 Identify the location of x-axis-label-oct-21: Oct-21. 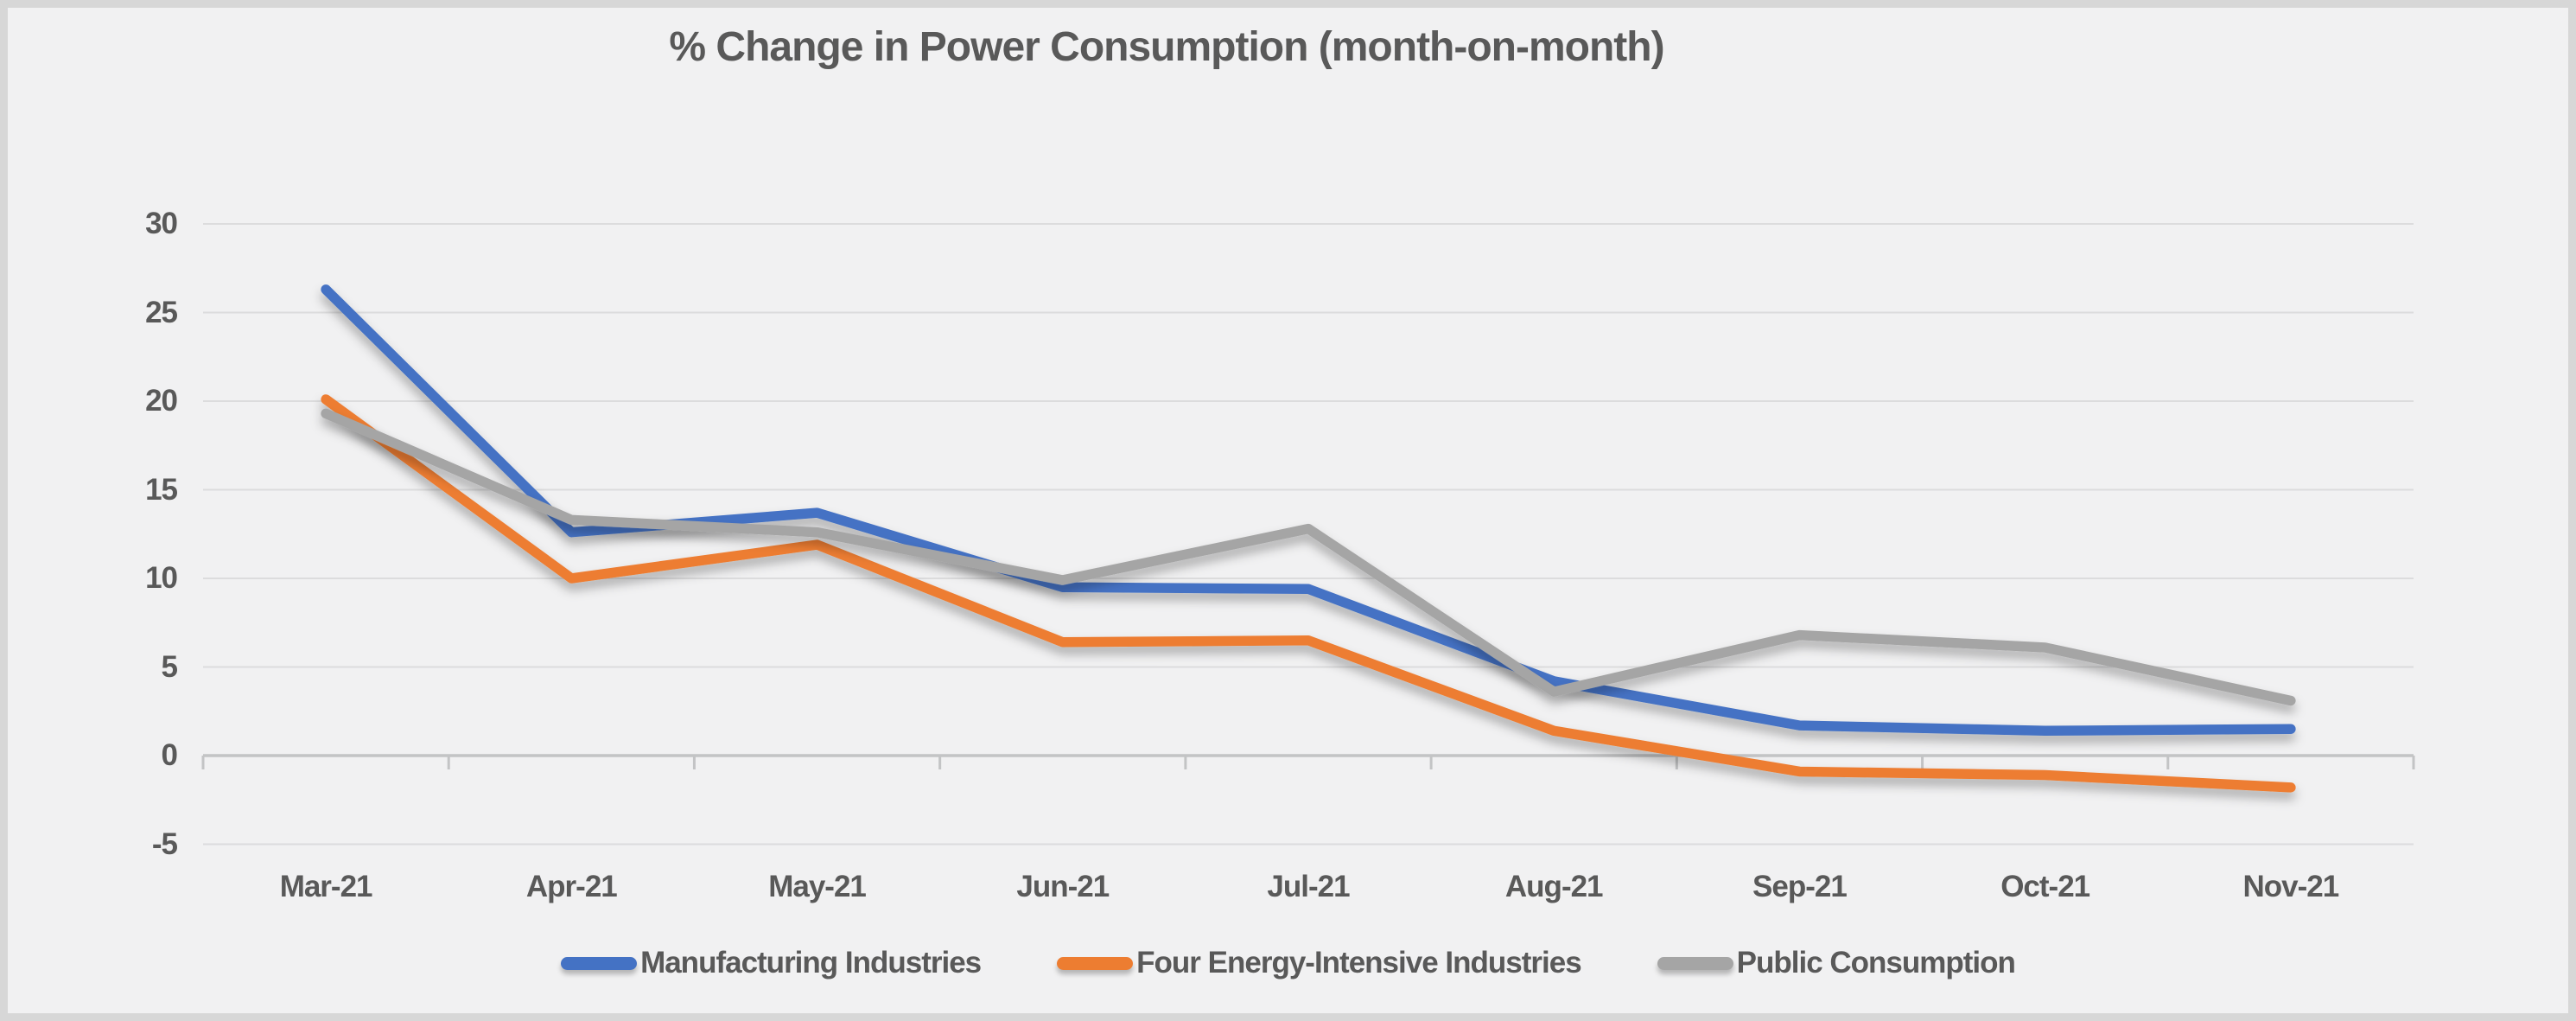
(2045, 886).